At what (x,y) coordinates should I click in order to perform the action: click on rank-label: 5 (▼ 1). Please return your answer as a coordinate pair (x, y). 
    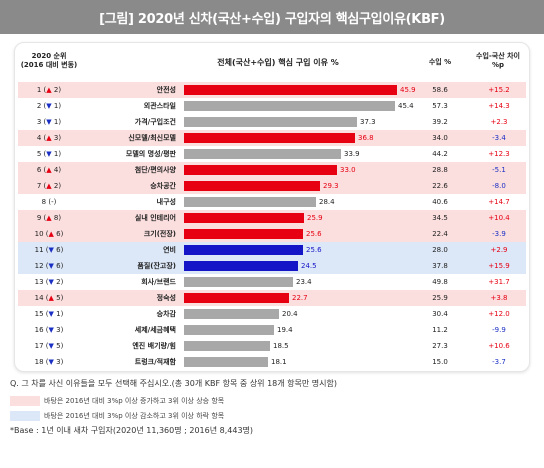
    Looking at the image, I should click on (49, 154).